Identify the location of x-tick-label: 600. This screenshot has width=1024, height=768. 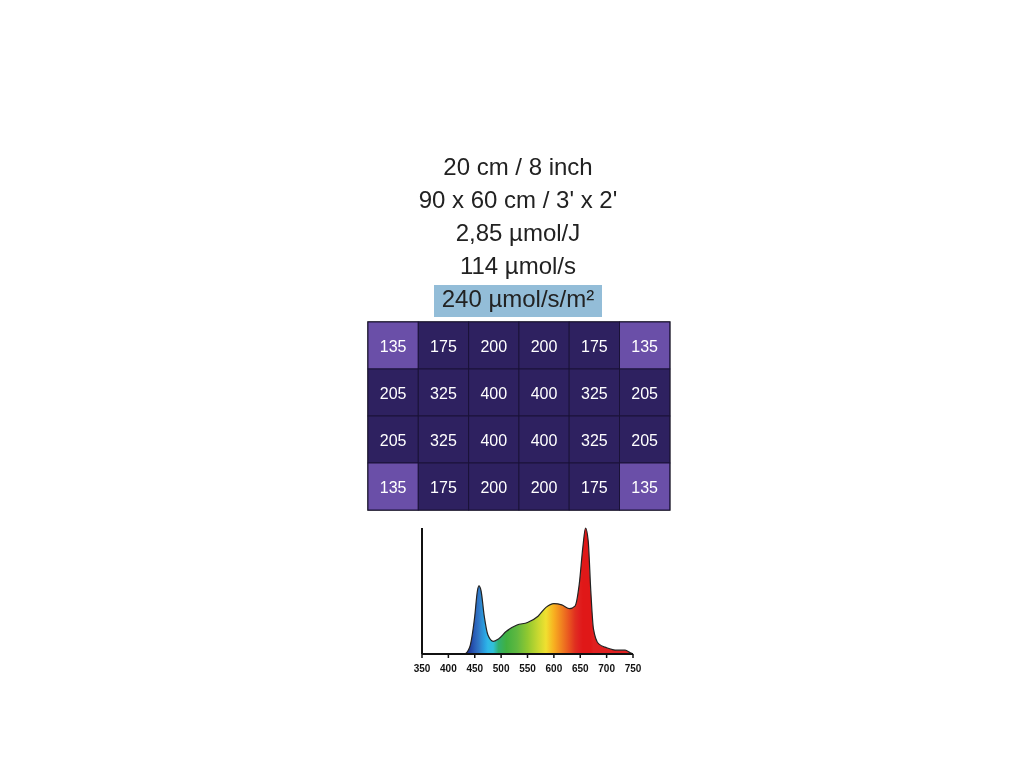
(554, 668).